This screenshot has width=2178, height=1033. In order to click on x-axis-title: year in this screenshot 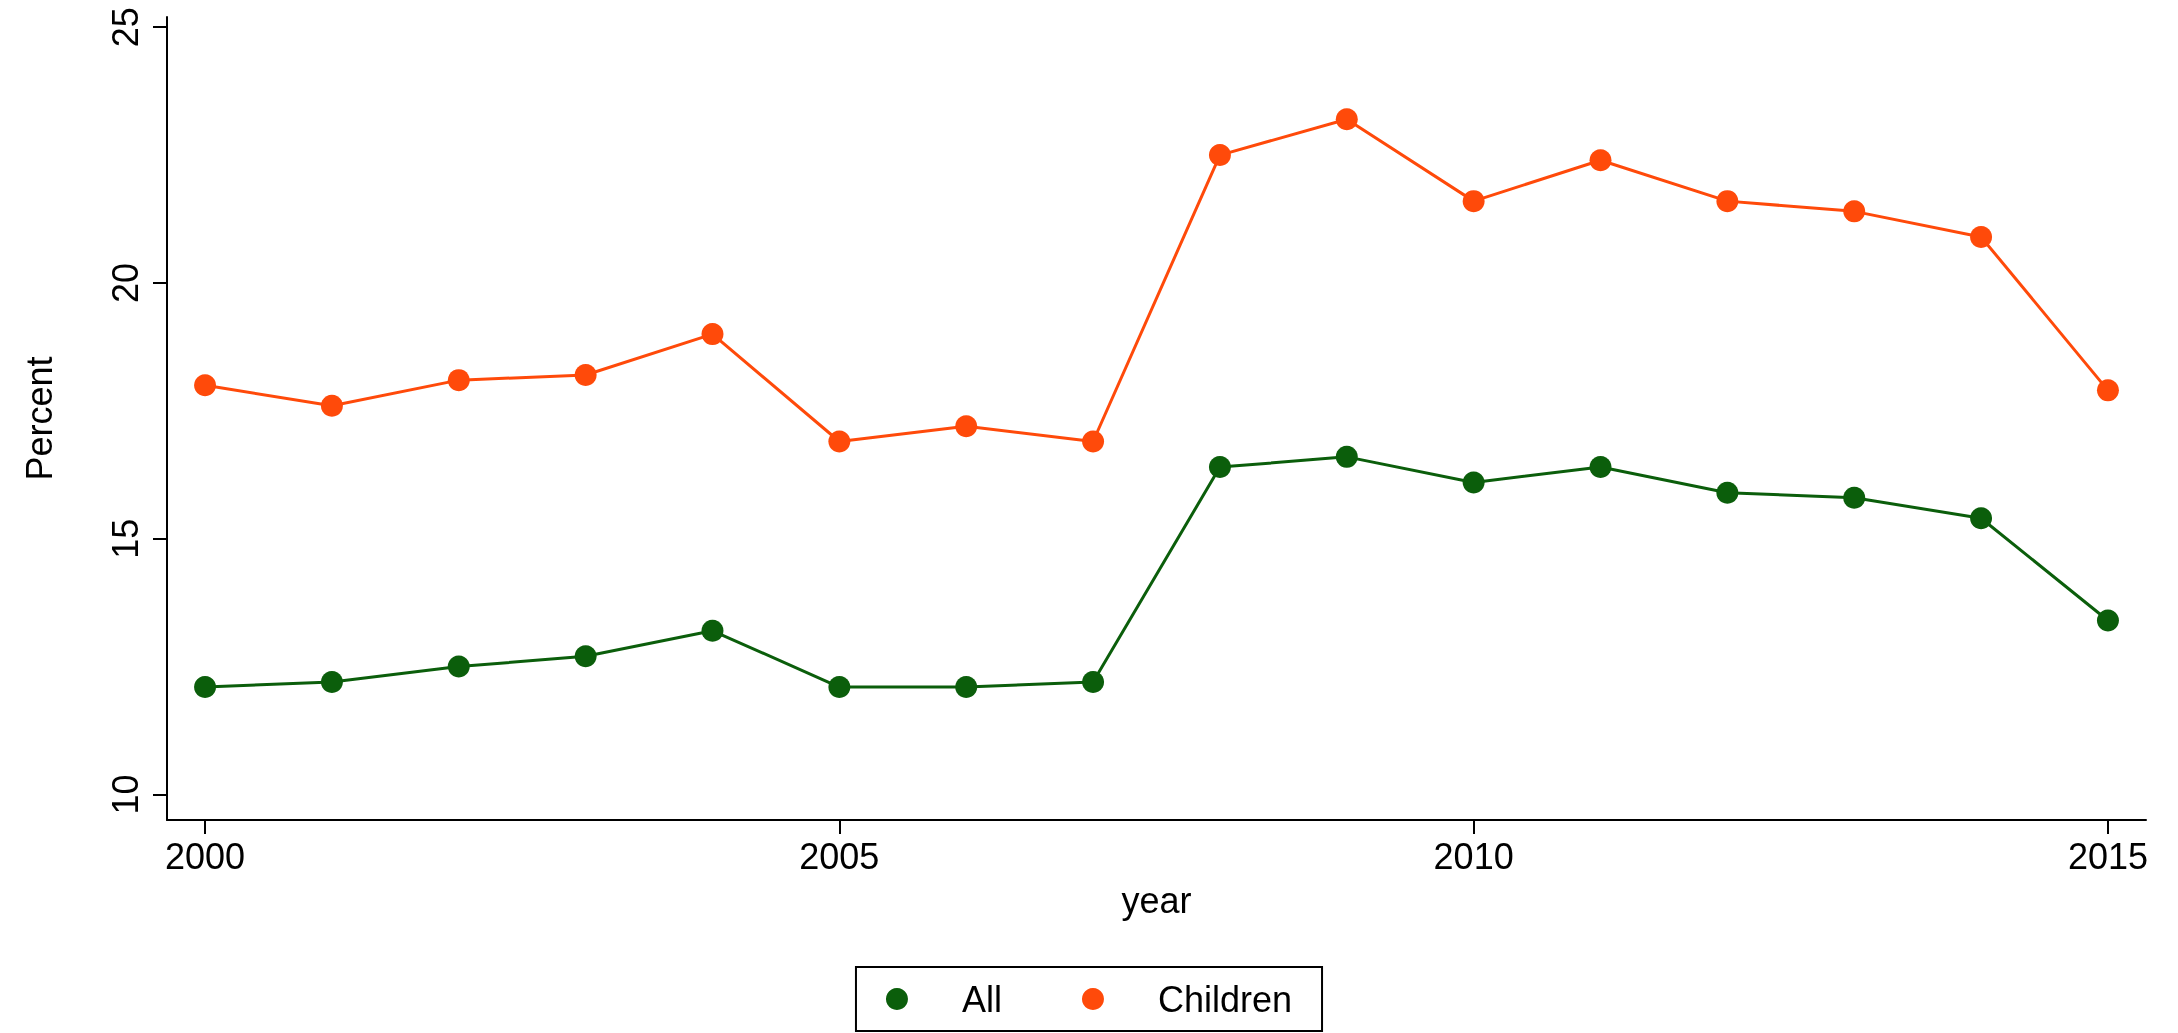, I will do `click(1156, 900)`.